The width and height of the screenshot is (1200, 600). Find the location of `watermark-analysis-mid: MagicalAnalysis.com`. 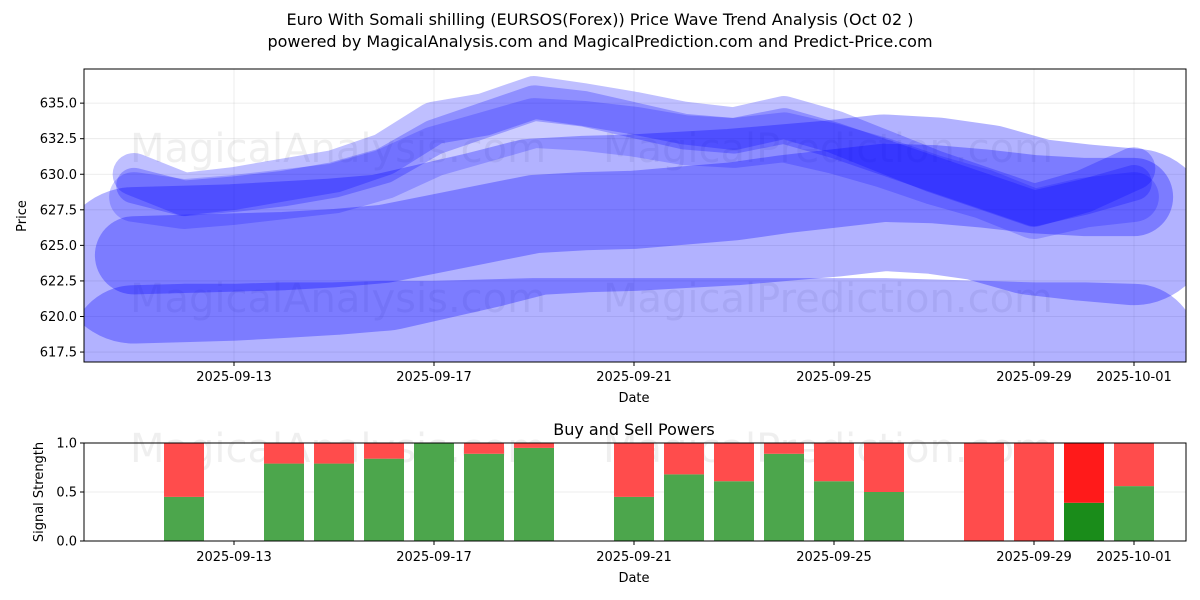

watermark-analysis-mid: MagicalAnalysis.com is located at coordinates (338, 299).